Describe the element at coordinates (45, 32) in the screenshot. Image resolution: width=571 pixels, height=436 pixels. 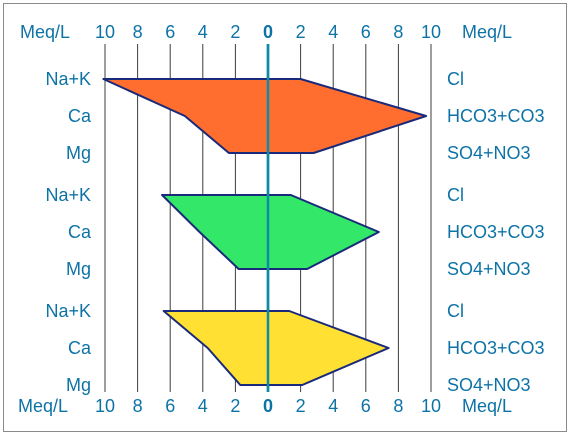
I see `unit-label-top-left: Meq/L` at that location.